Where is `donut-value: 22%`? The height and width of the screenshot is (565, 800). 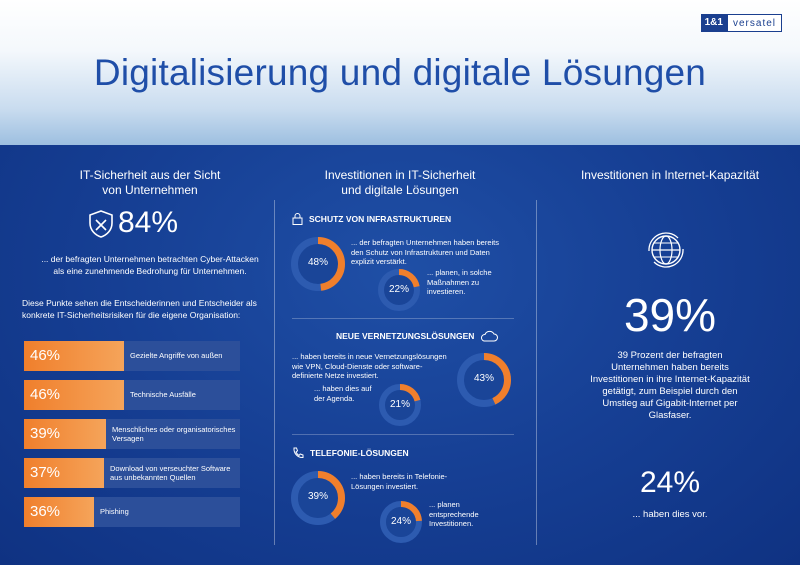
donut-value: 22% is located at coordinates (398, 289).